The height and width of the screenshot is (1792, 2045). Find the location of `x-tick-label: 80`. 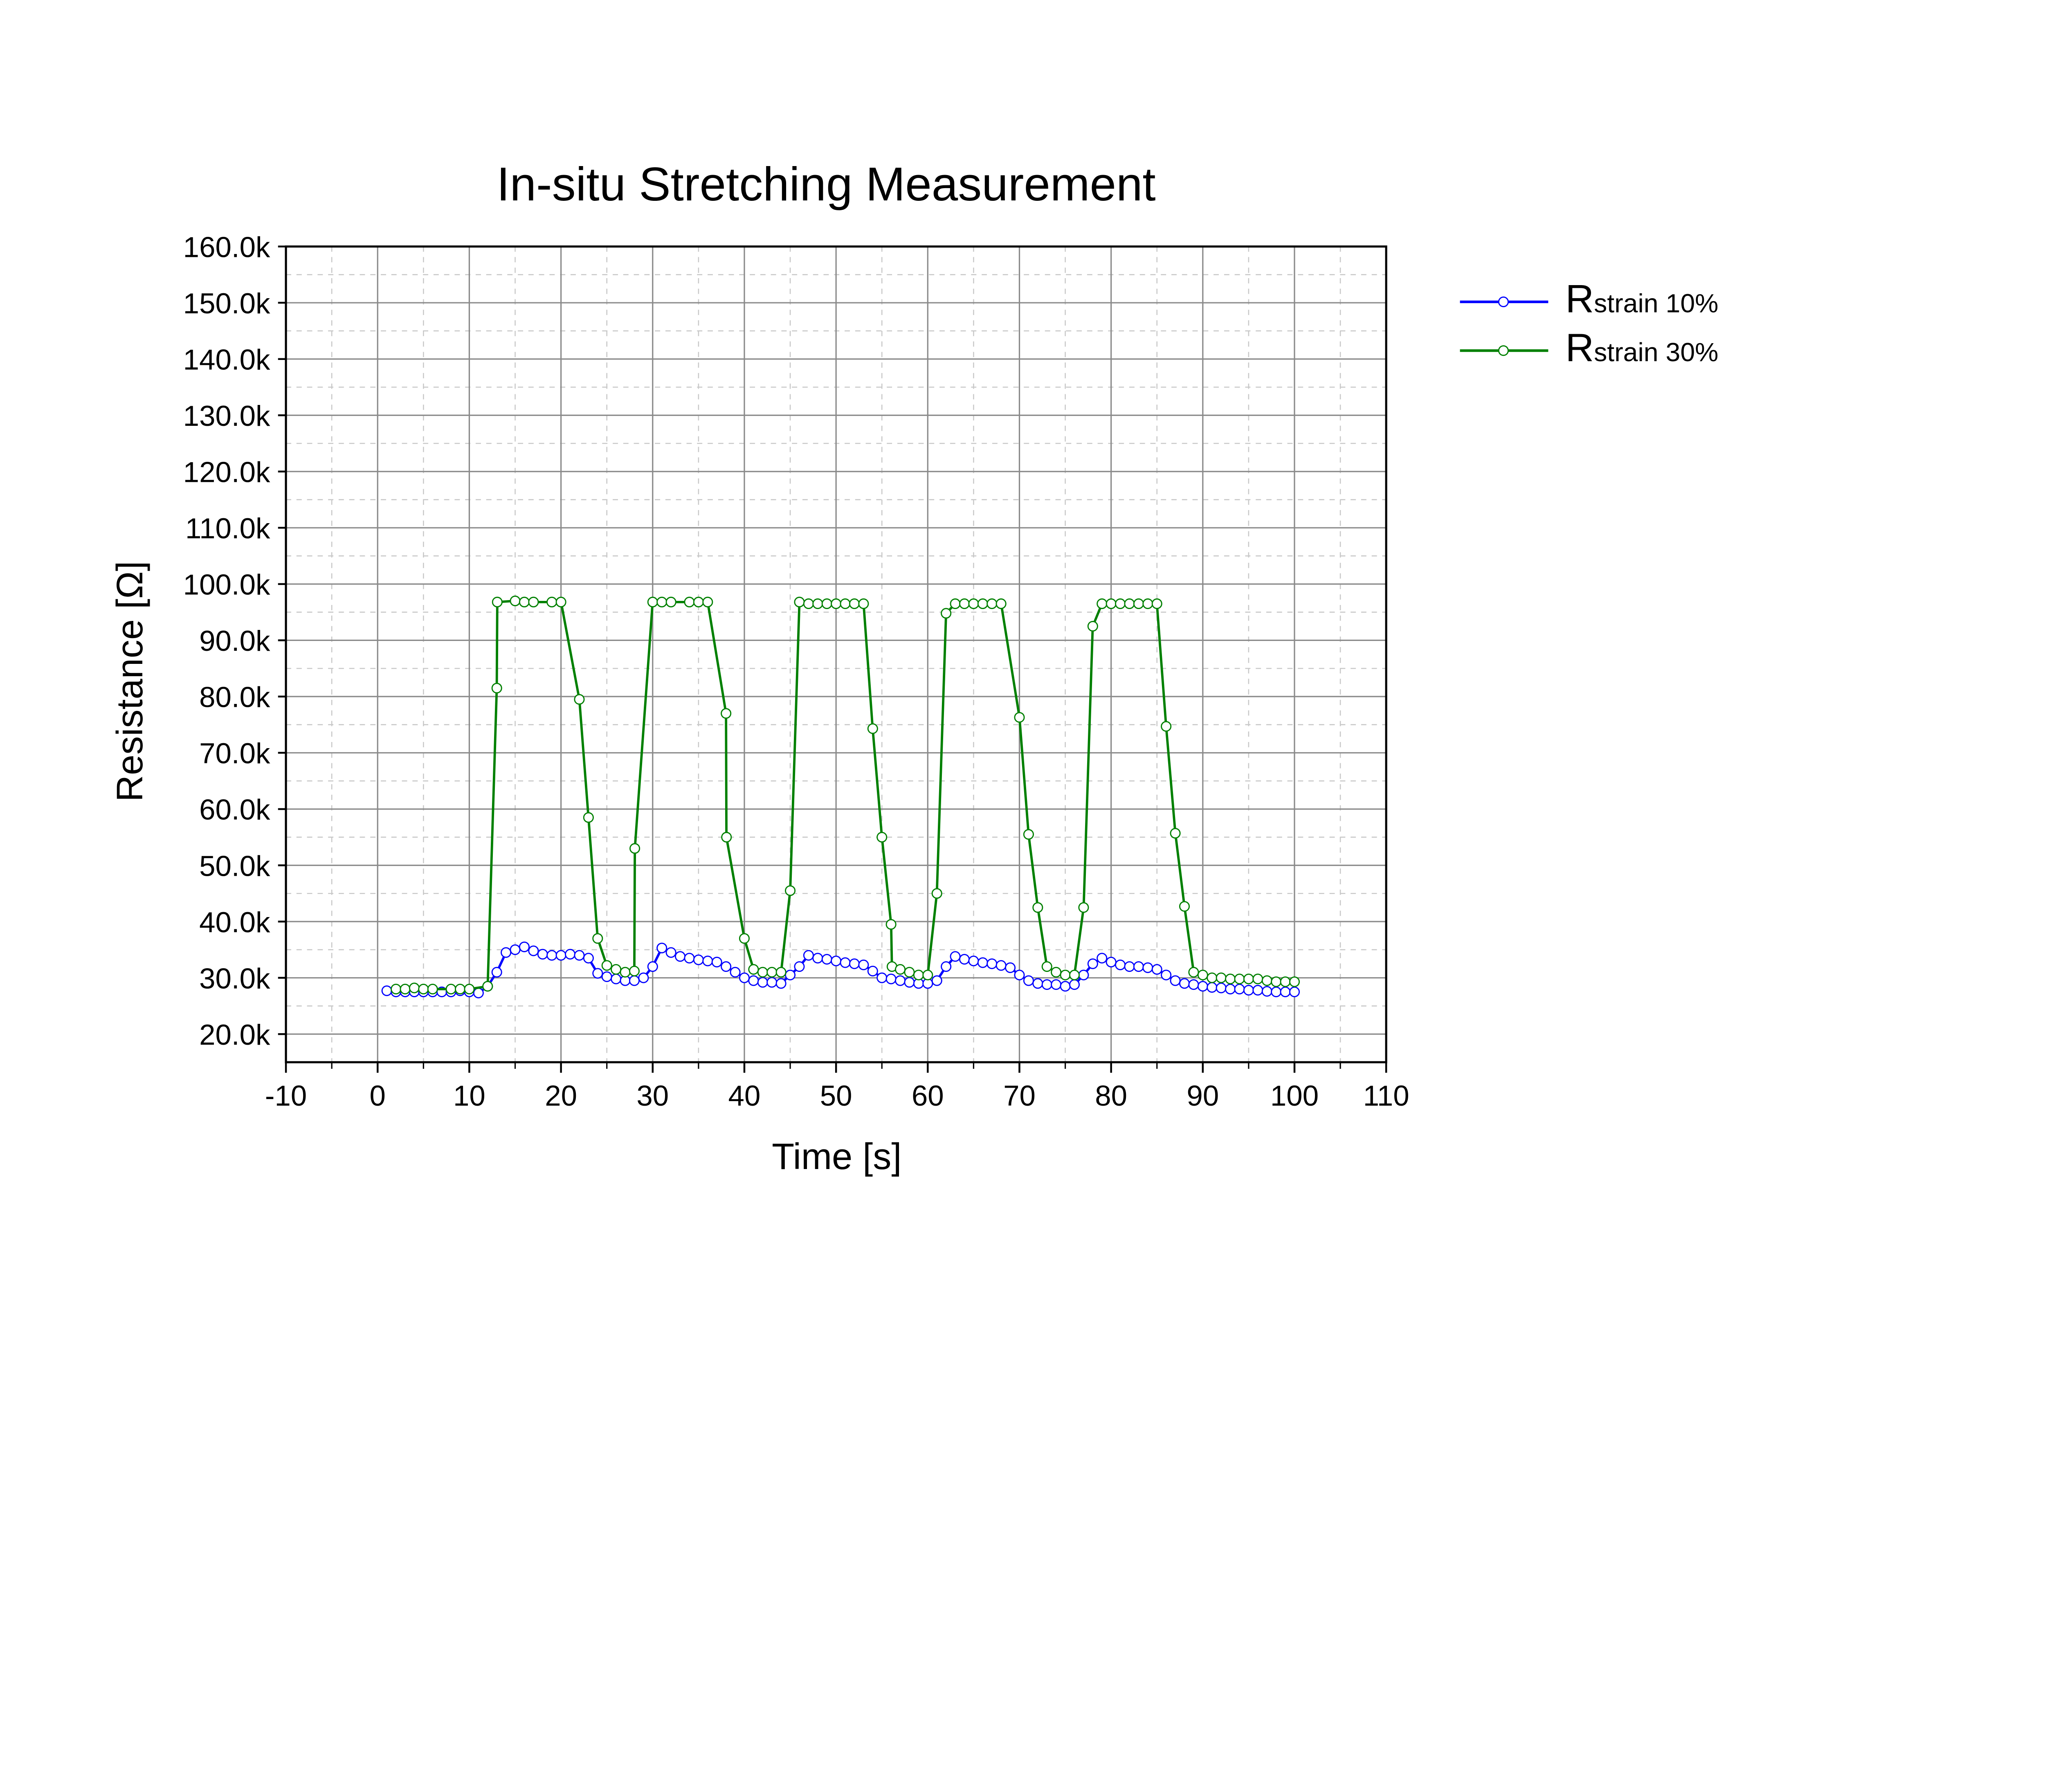

x-tick-label: 80 is located at coordinates (1111, 1096).